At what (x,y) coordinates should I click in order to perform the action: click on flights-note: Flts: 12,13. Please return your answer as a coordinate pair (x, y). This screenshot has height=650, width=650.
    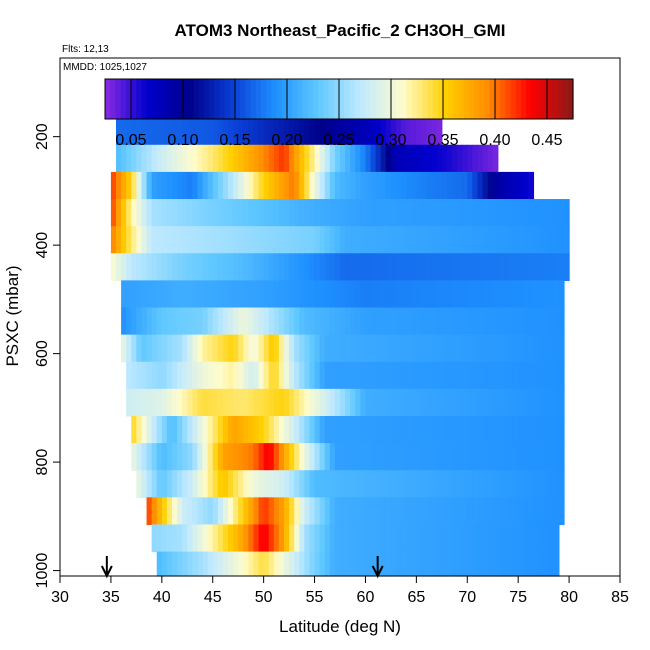
    Looking at the image, I should click on (85, 49).